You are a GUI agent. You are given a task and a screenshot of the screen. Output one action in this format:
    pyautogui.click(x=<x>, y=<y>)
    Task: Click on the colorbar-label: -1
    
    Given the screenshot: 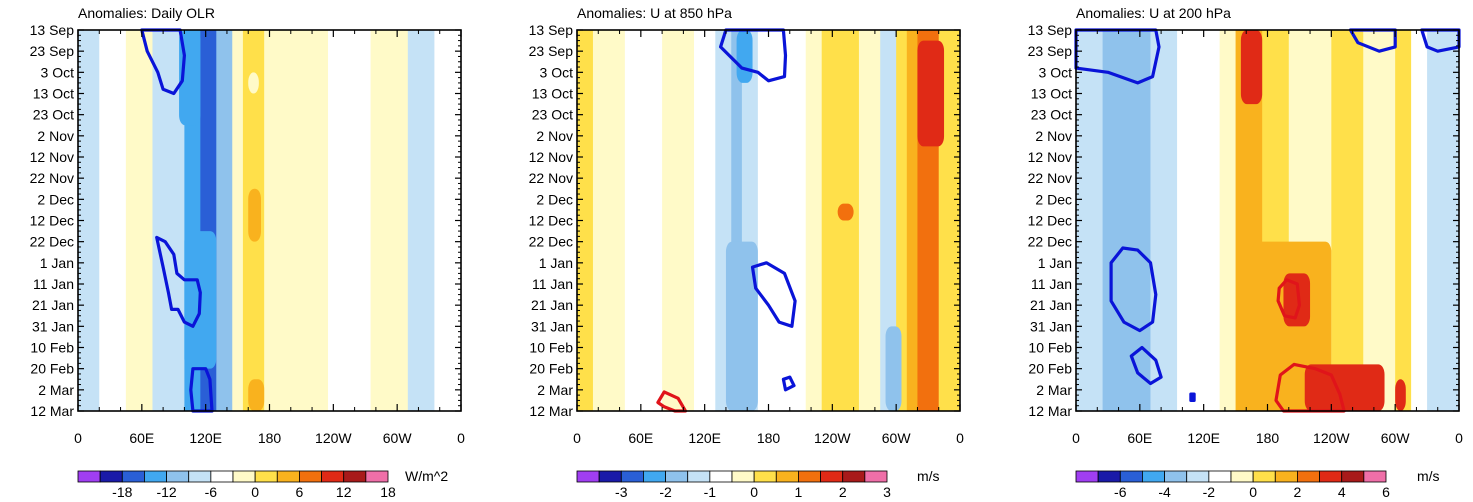 What is the action you would take?
    pyautogui.click(x=710, y=490)
    